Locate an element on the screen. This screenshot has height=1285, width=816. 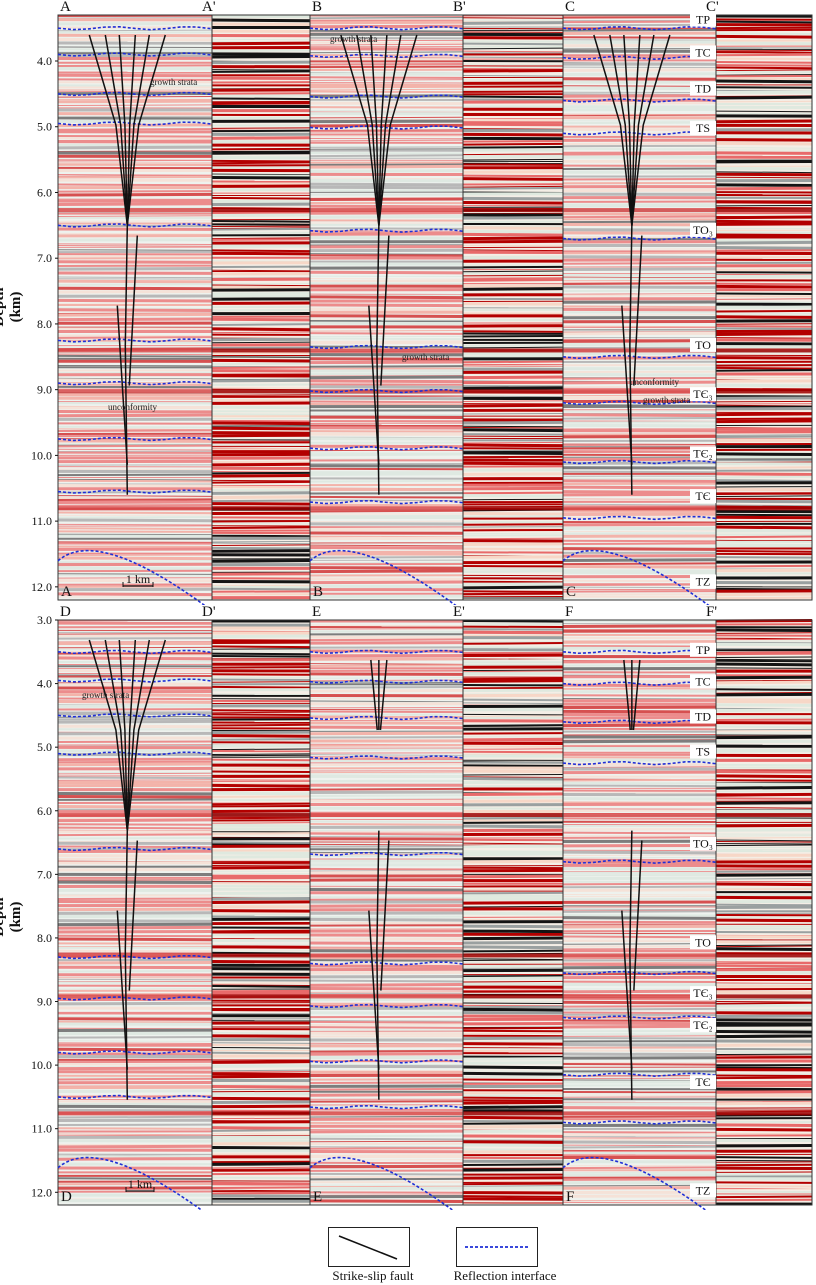
horizon-label-bg is located at coordinates (703, 843).